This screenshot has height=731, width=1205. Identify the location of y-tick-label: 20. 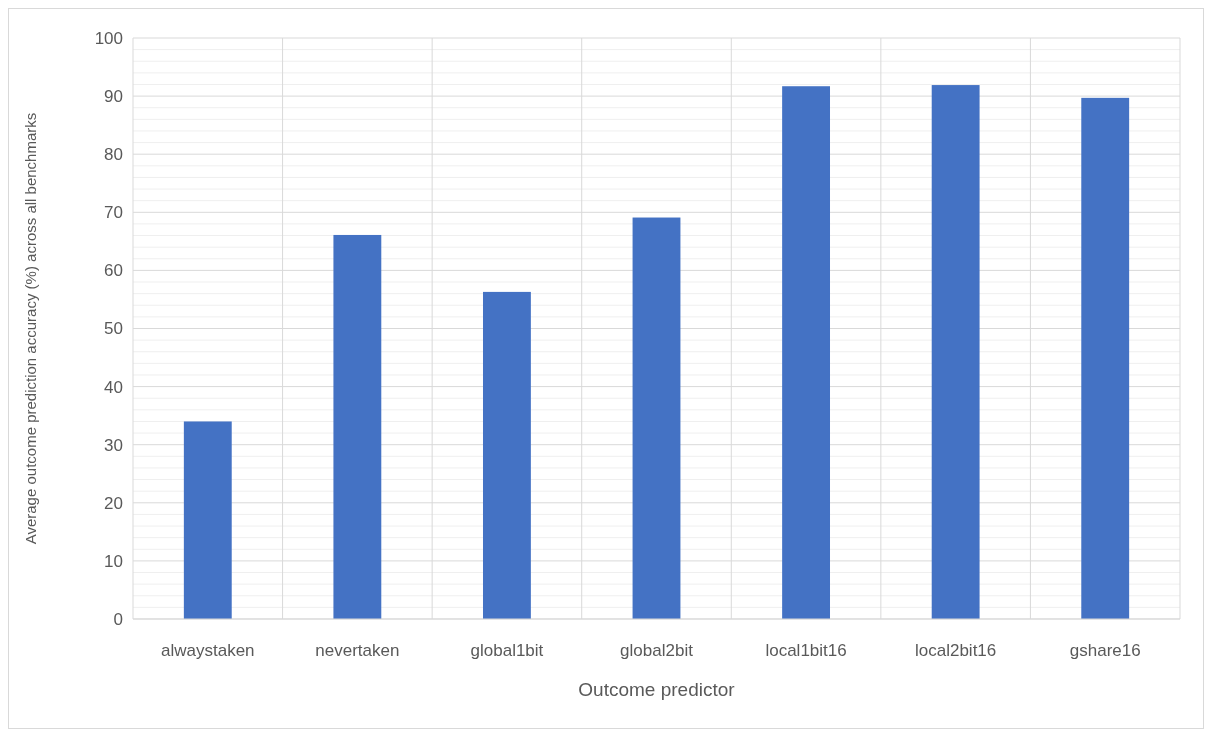
(113, 503).